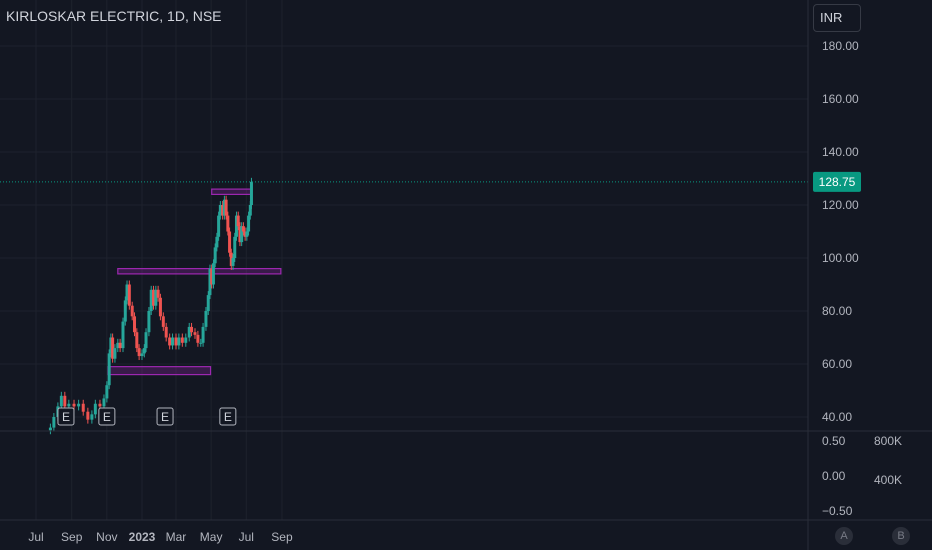 This screenshot has height=550, width=932. I want to click on time-tick-label: Sep, so click(72, 537).